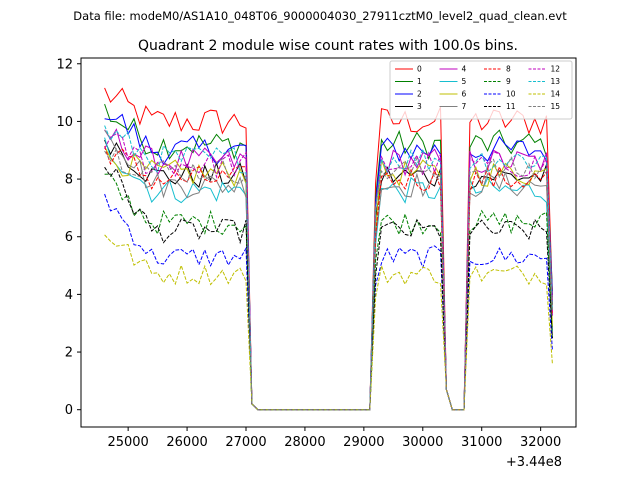 This screenshot has width=640, height=480. Describe the element at coordinates (481, 90) in the screenshot. I see `legend-frame` at that location.